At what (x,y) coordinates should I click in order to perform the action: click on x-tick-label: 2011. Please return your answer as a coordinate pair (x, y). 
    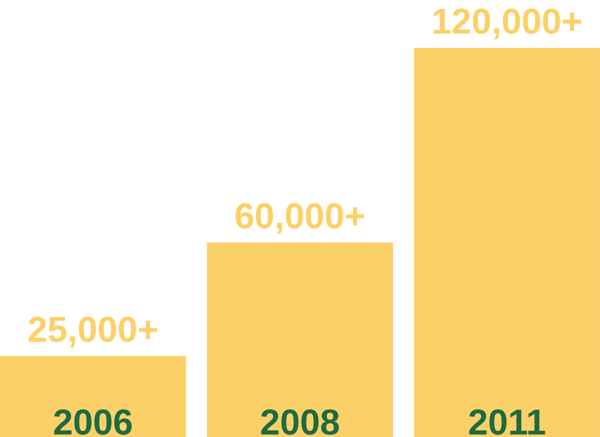
    Looking at the image, I should click on (507, 422).